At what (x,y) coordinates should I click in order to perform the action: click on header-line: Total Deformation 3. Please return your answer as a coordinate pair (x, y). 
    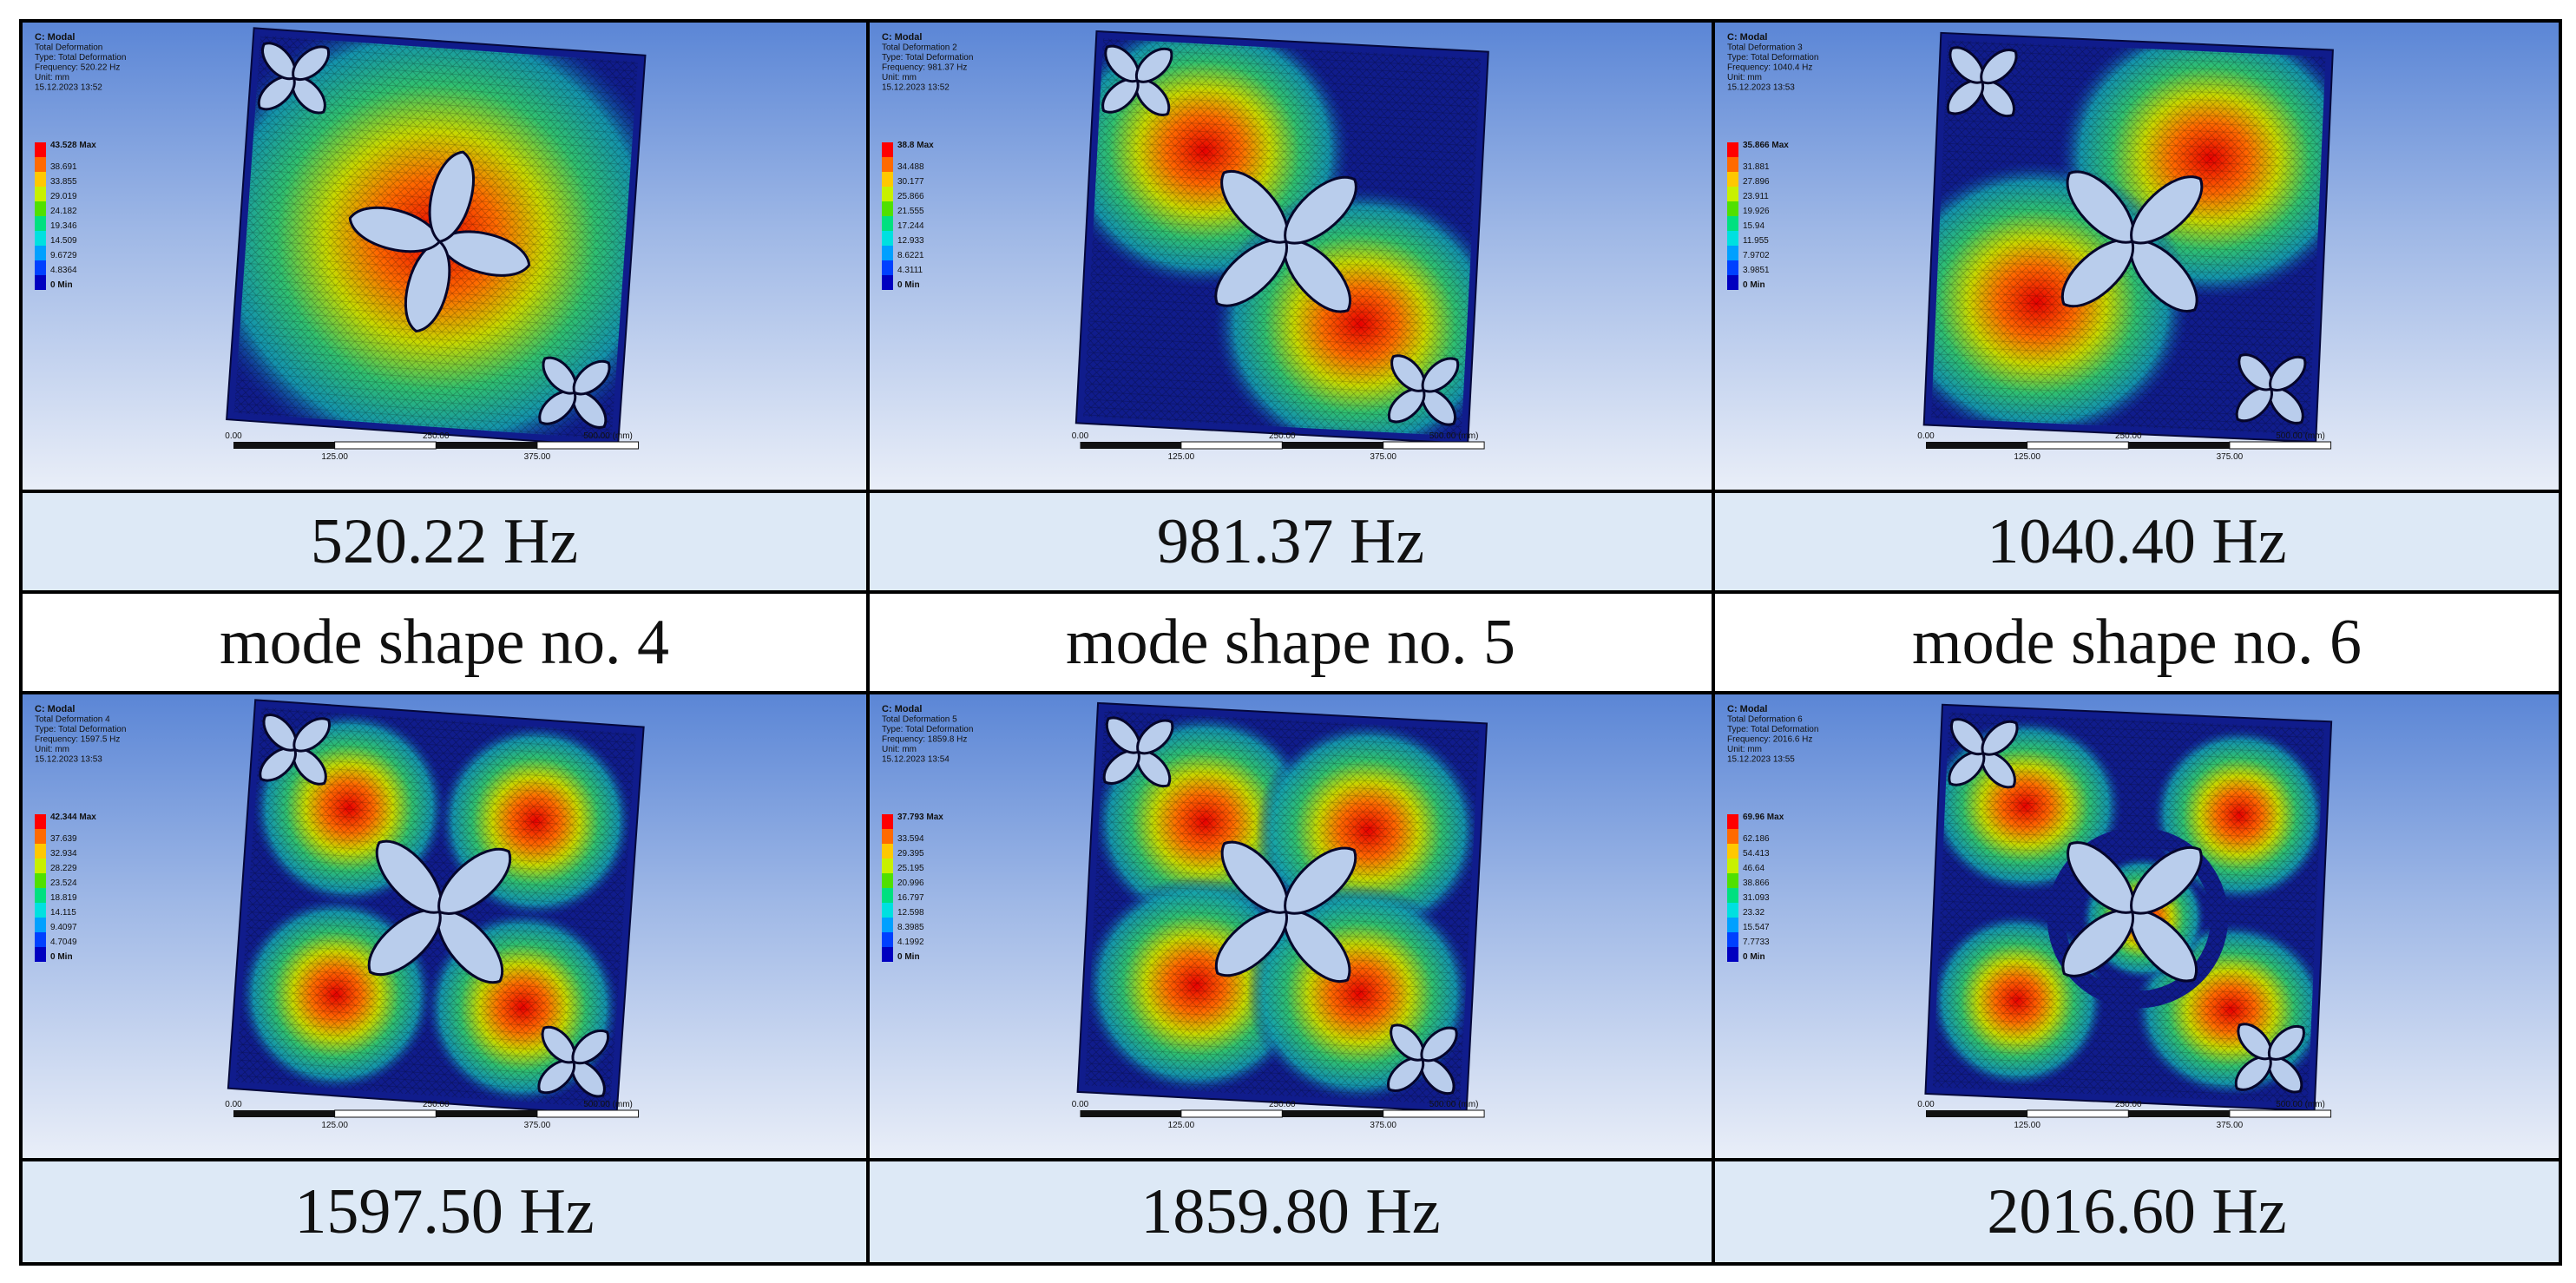
    Looking at the image, I should click on (1765, 48).